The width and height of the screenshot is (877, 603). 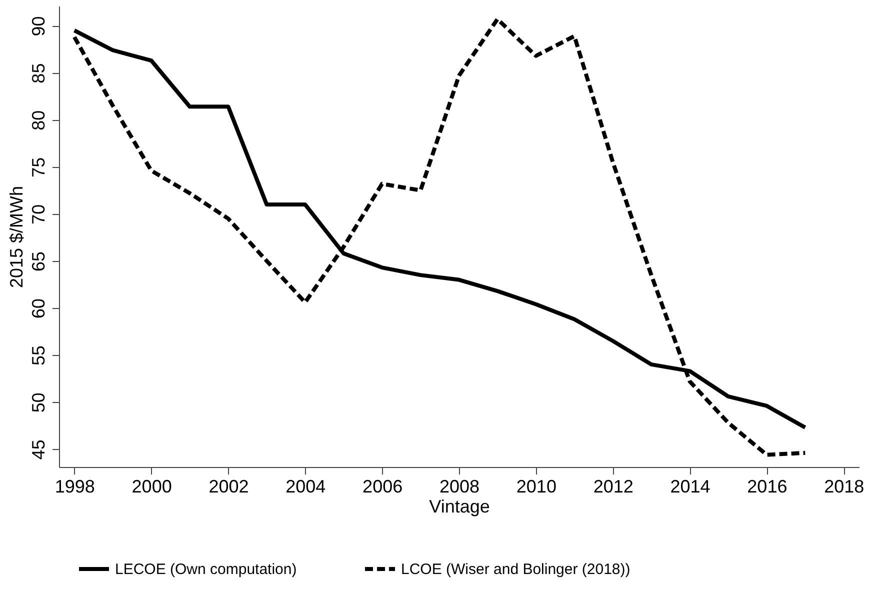 I want to click on y-tick-label: 70, so click(x=38, y=214).